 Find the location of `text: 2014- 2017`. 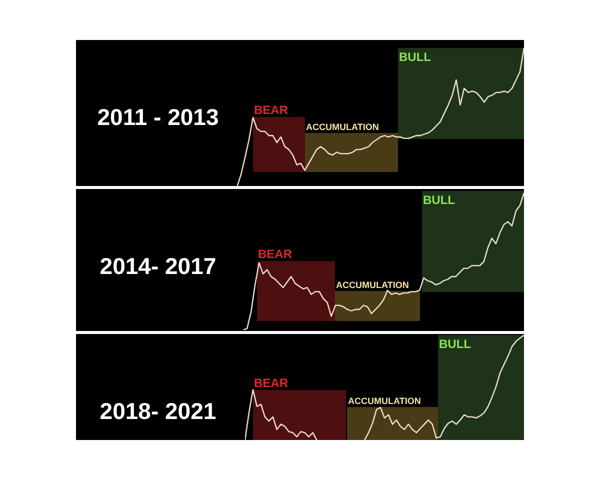

text: 2014- 2017 is located at coordinates (158, 266).